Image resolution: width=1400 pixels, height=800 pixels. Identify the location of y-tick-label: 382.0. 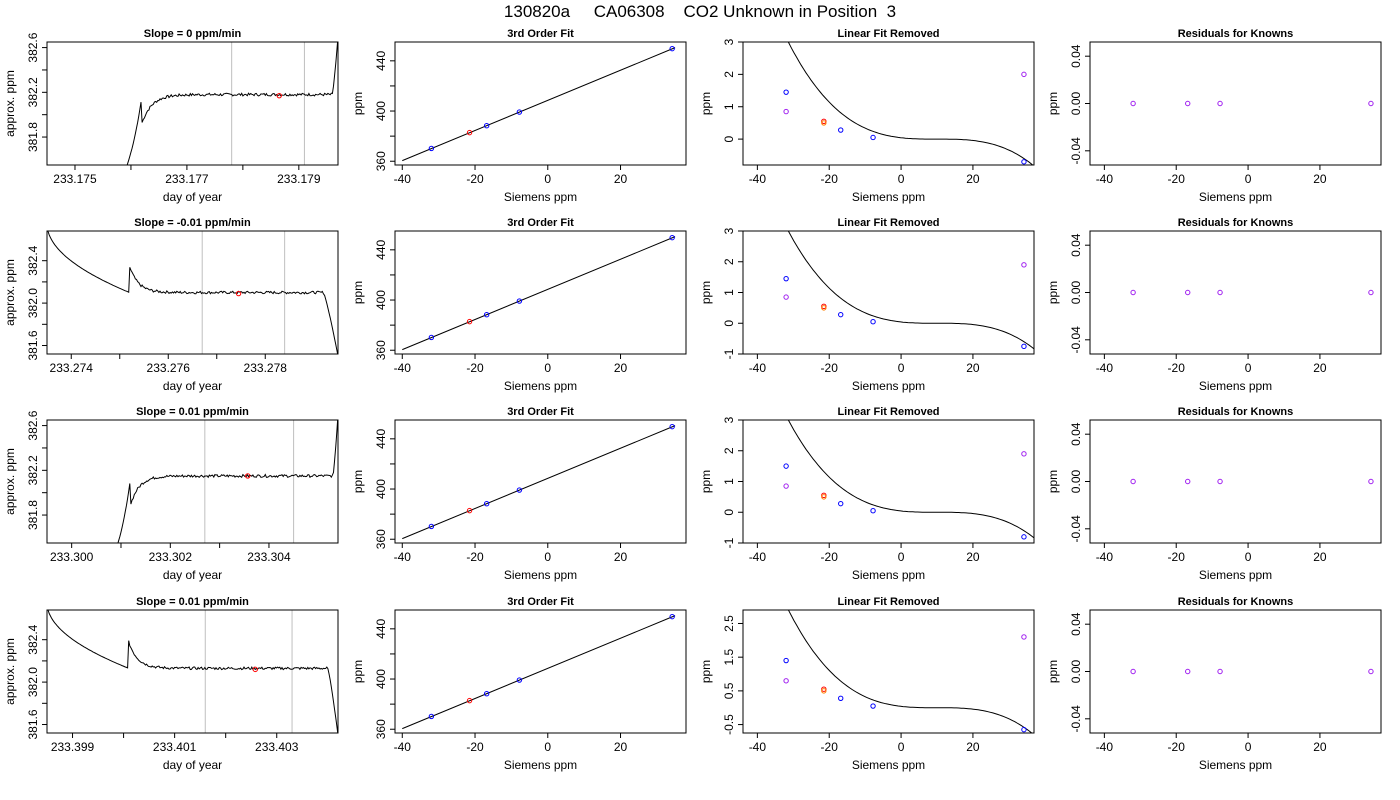
(33, 682).